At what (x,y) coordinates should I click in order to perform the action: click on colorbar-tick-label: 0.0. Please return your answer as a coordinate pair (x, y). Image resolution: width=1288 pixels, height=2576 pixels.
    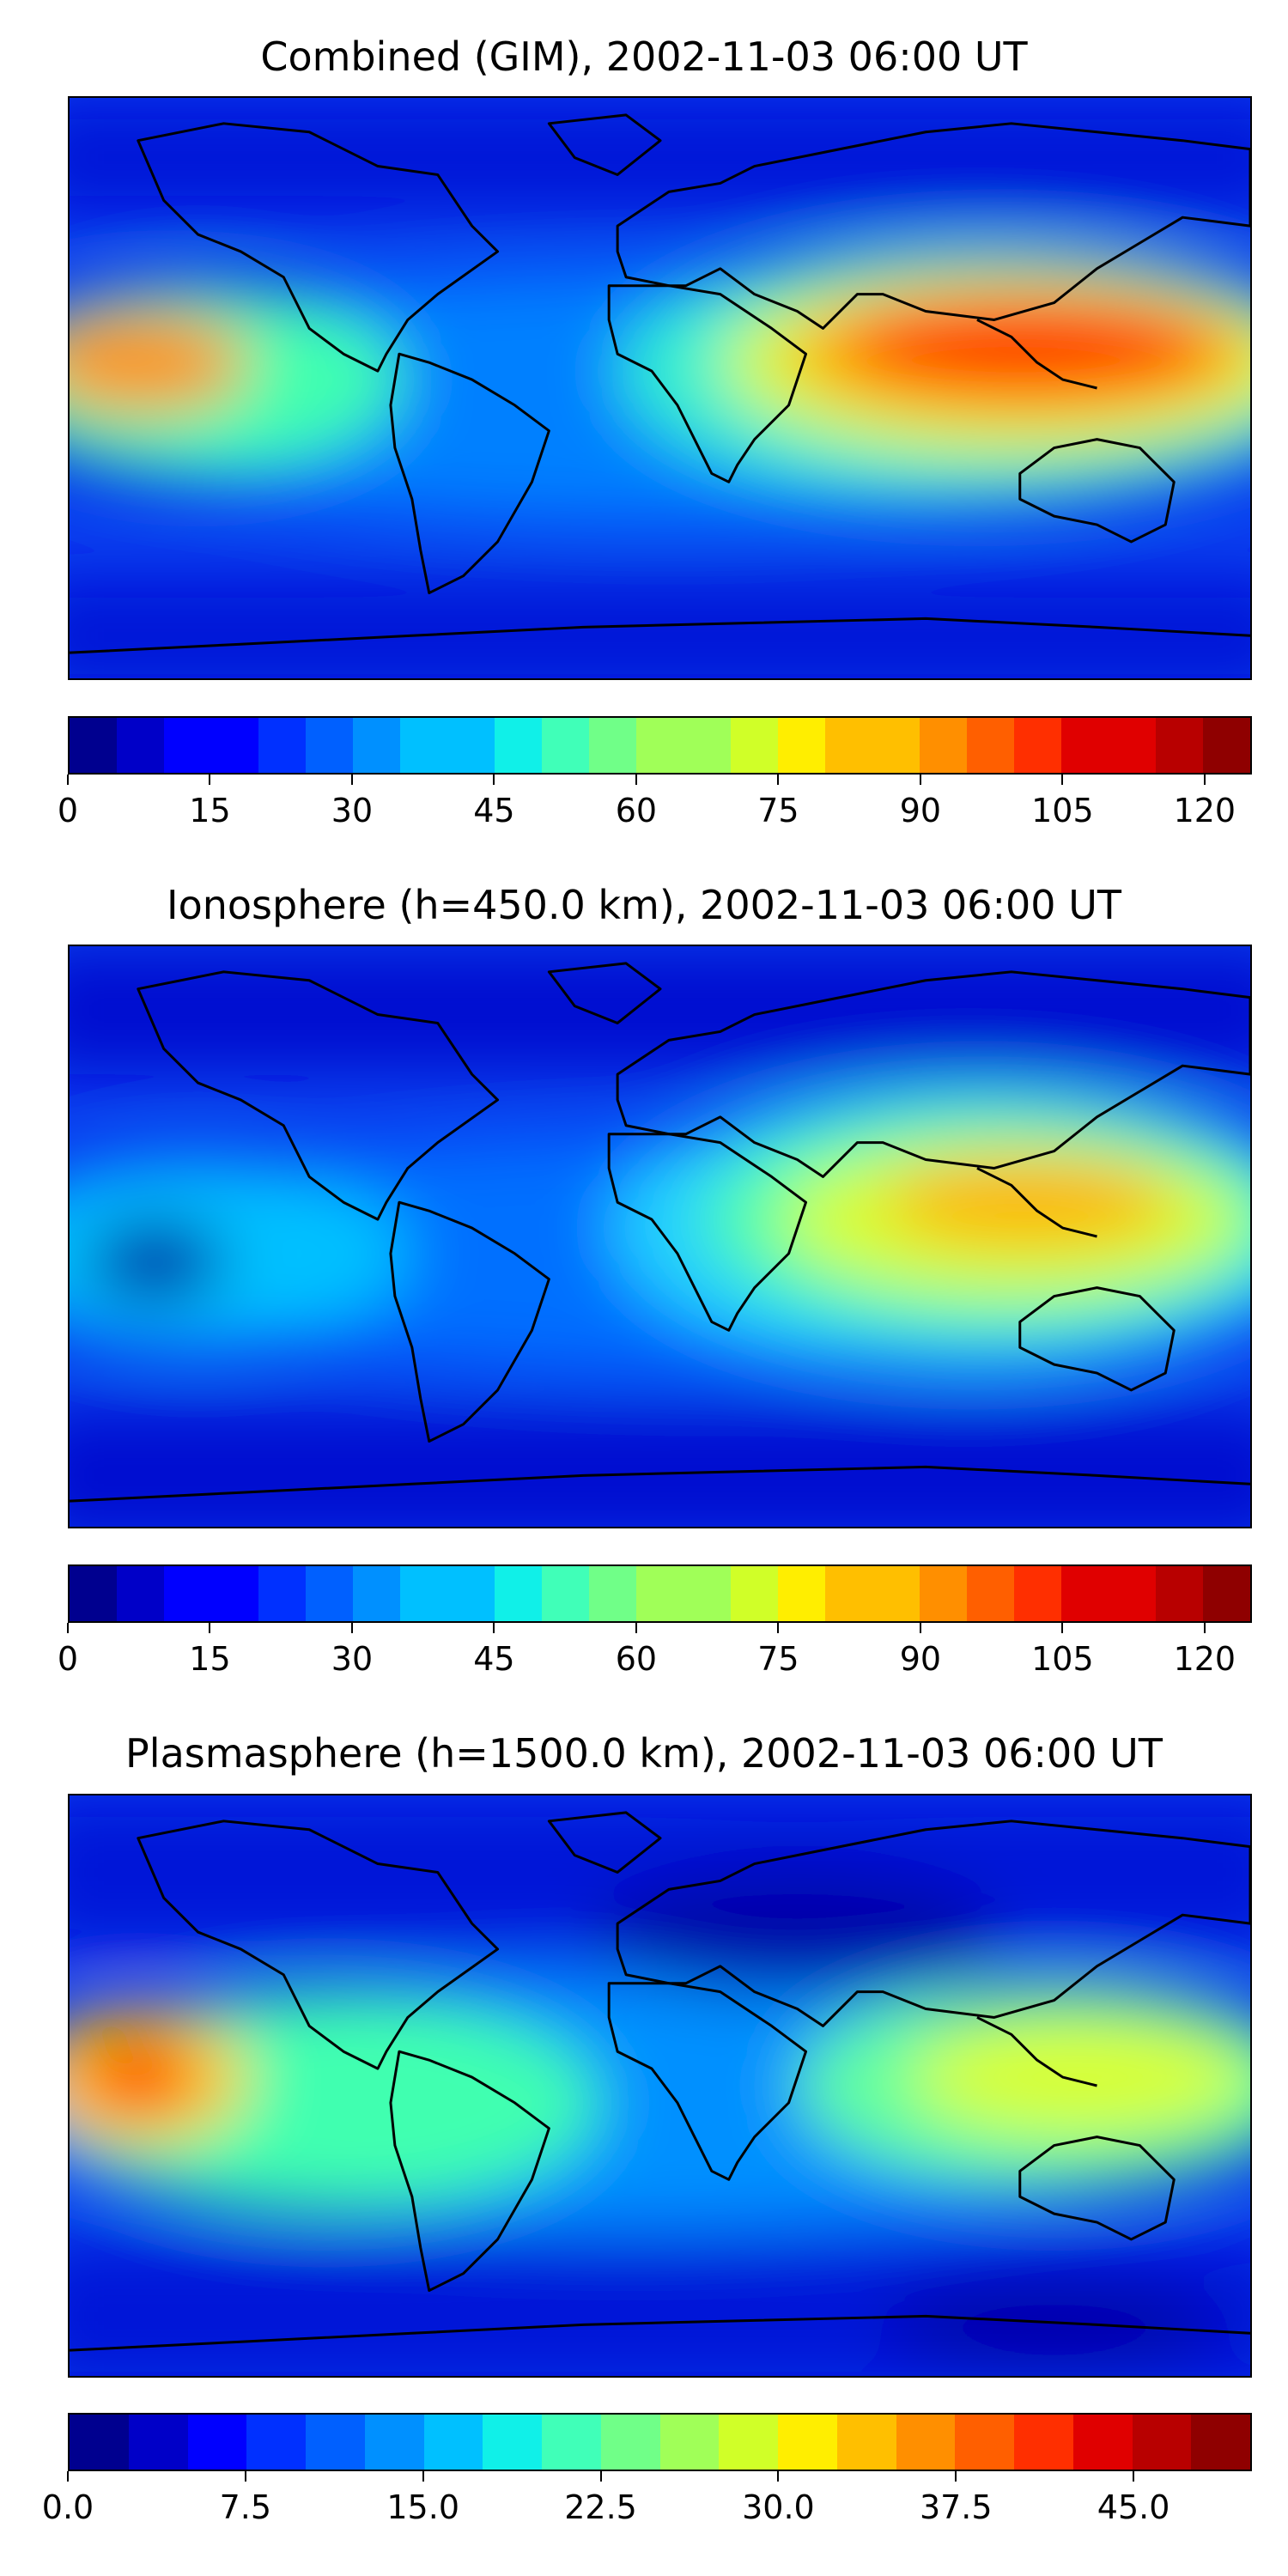
    Looking at the image, I should click on (67, 2507).